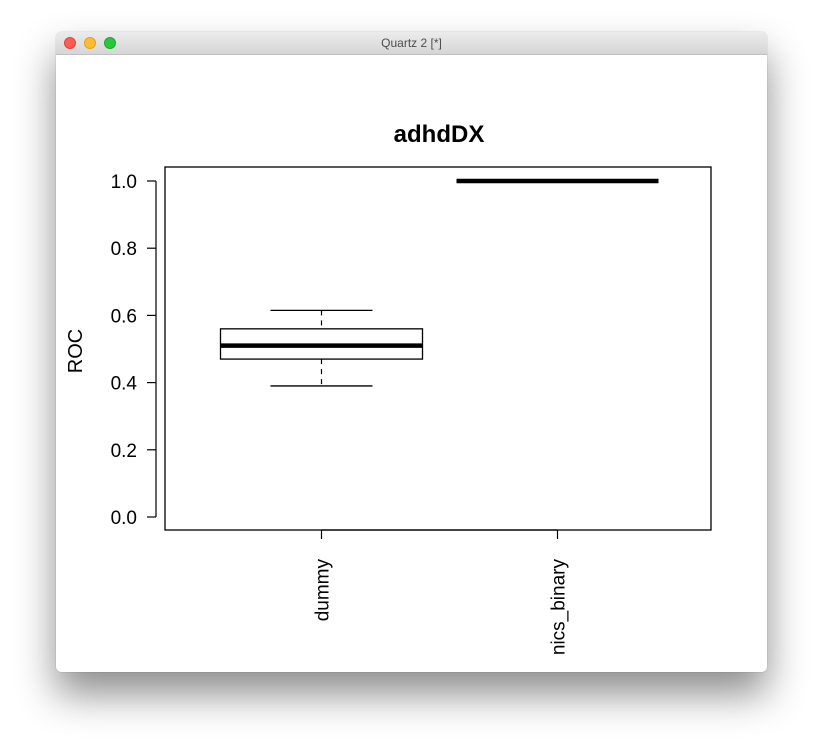 This screenshot has width=823, height=753. Describe the element at coordinates (439, 134) in the screenshot. I see `chart-title: adhdDX` at that location.